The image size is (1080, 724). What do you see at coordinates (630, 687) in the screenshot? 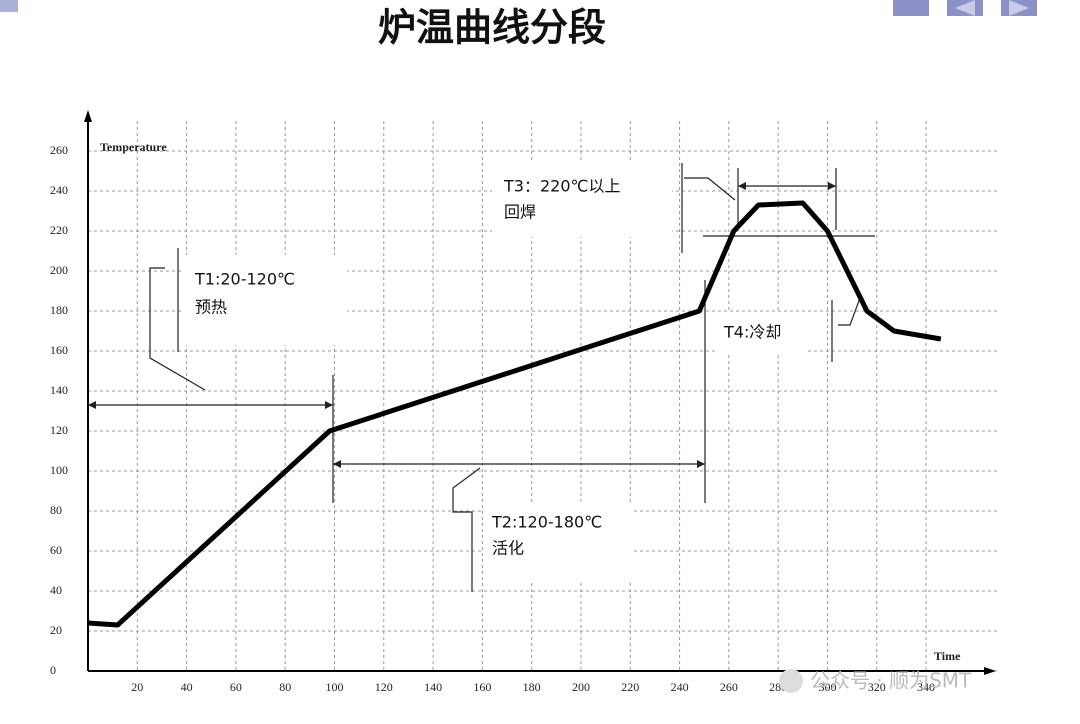
I see `x-tick-label: 220` at bounding box center [630, 687].